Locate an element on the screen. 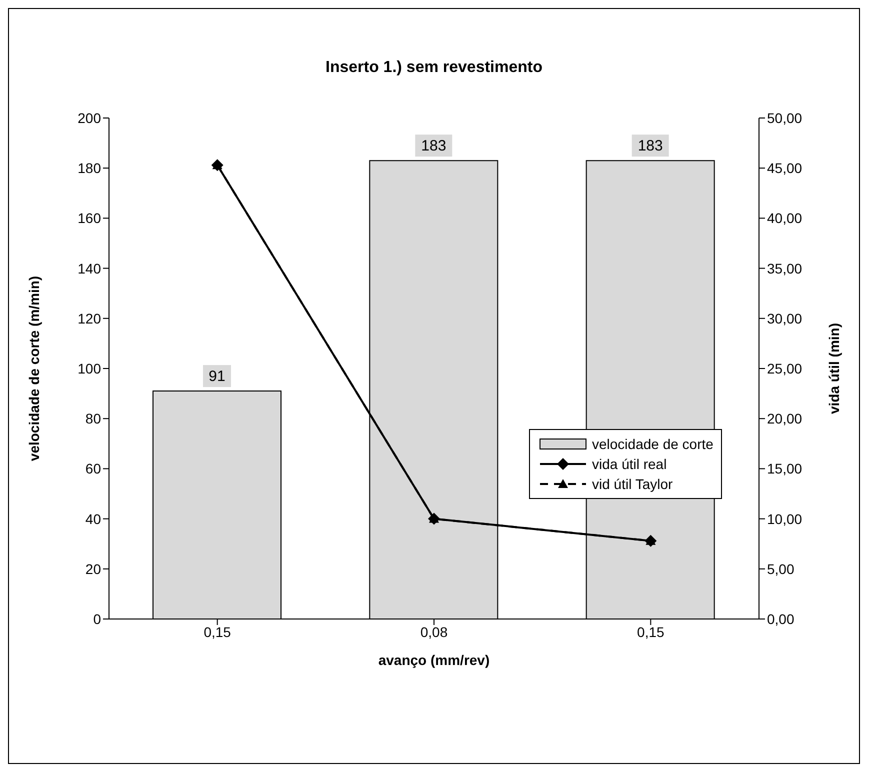 The width and height of the screenshot is (871, 774). legend-label: vida útil real is located at coordinates (629, 464).